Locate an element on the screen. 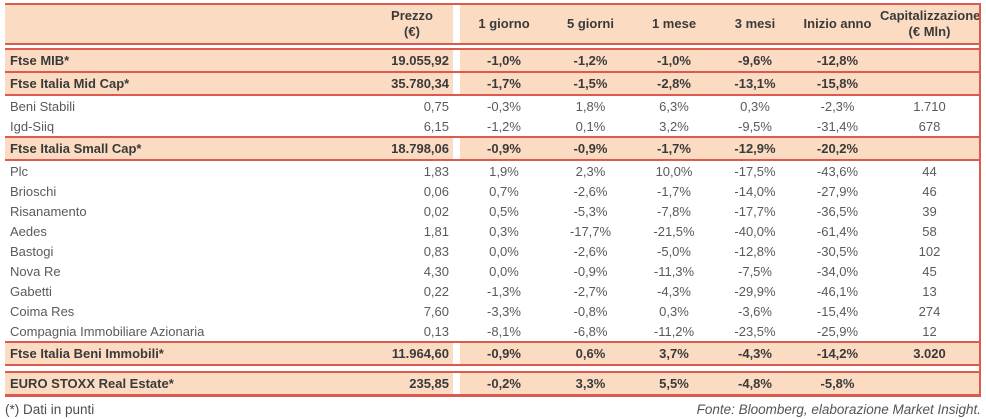  cell-one-month: 6,3% is located at coordinates (674, 106).